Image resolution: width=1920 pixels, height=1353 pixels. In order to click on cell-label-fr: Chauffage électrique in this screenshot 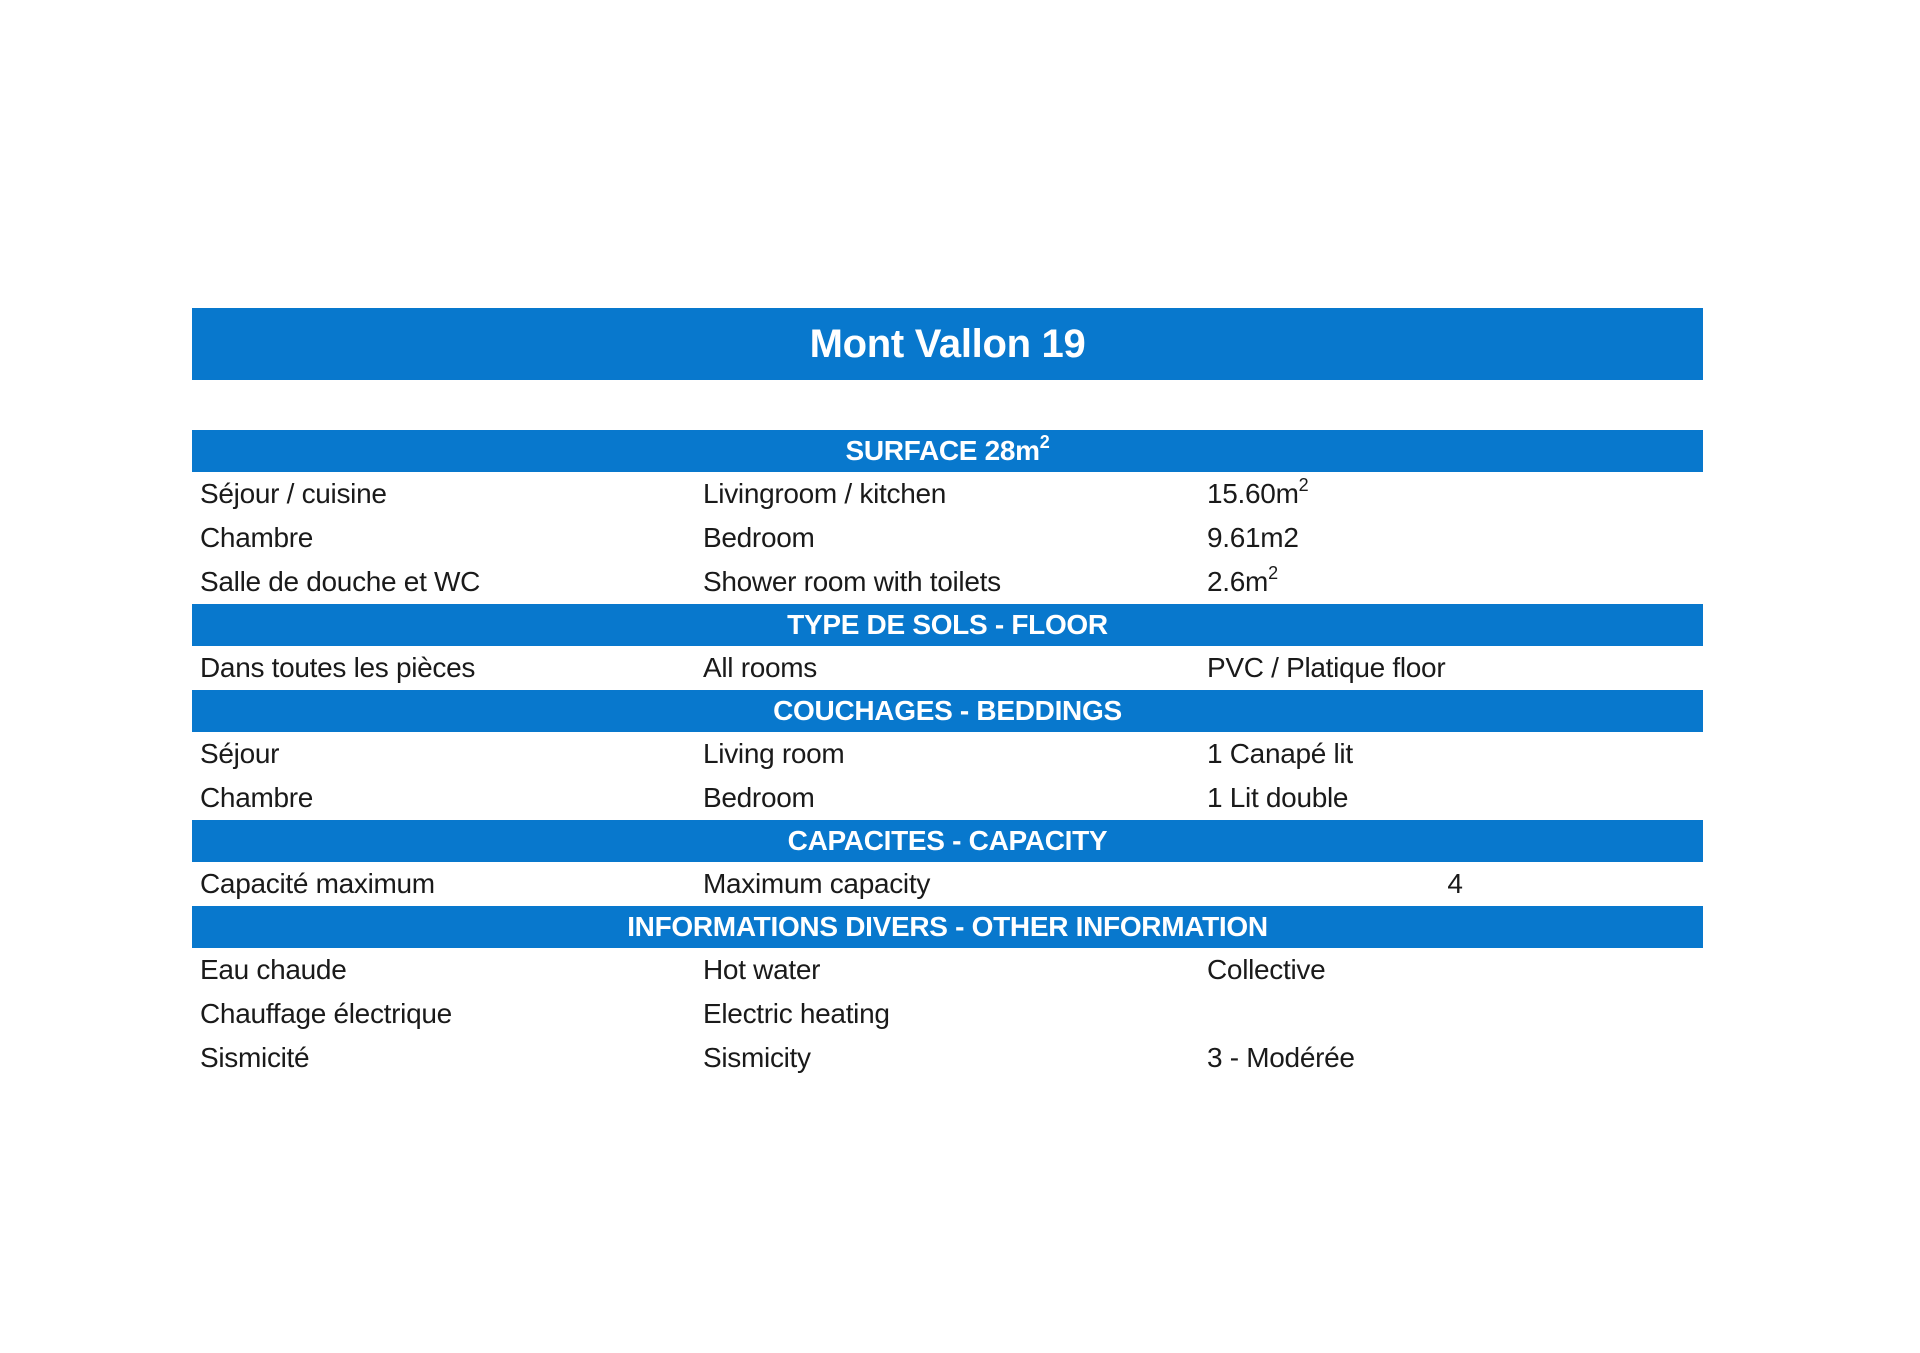, I will do `click(326, 1013)`.